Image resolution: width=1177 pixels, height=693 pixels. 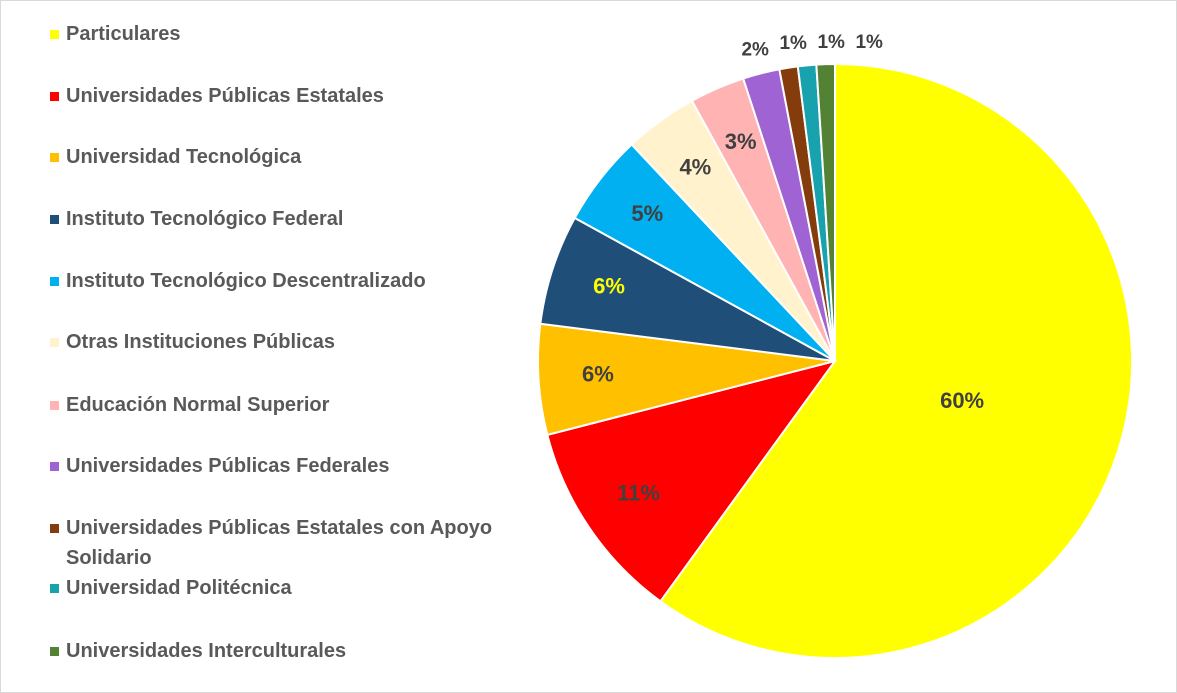 What do you see at coordinates (206, 651) in the screenshot?
I see `legend-label: Universidades Interculturales` at bounding box center [206, 651].